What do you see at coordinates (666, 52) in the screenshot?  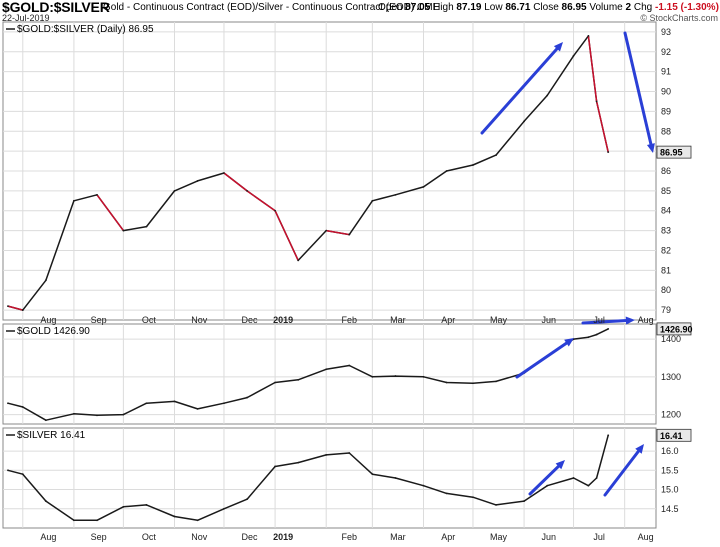 I see `y-tick-label: 92` at bounding box center [666, 52].